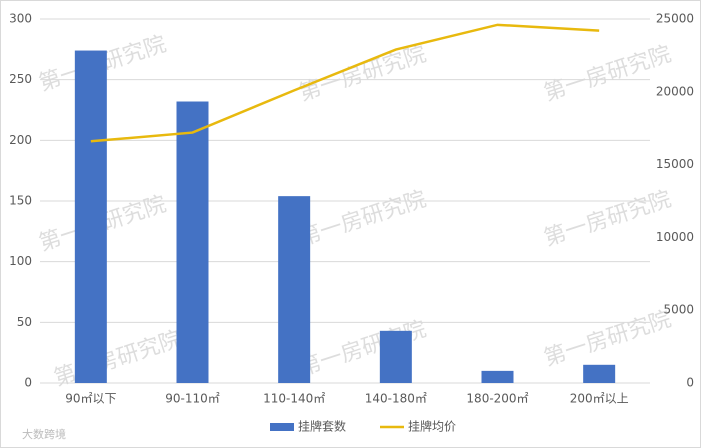 Image resolution: width=701 pixels, height=448 pixels. I want to click on x-tick-label: 200㎡以上, so click(599, 399).